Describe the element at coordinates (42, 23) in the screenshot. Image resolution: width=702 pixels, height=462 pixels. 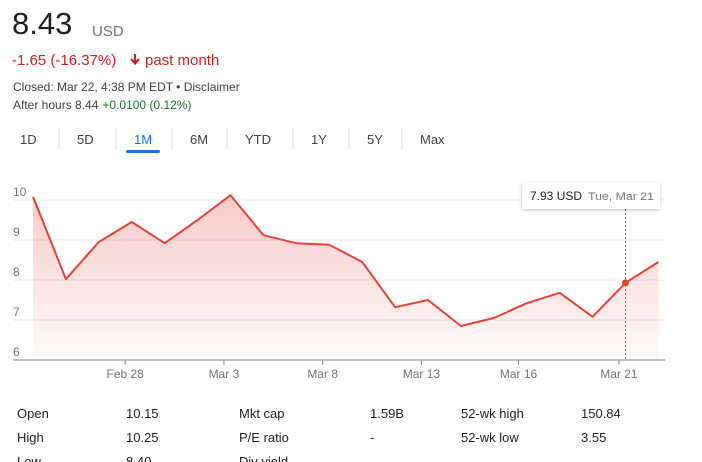
I see `price: 8.43` at that location.